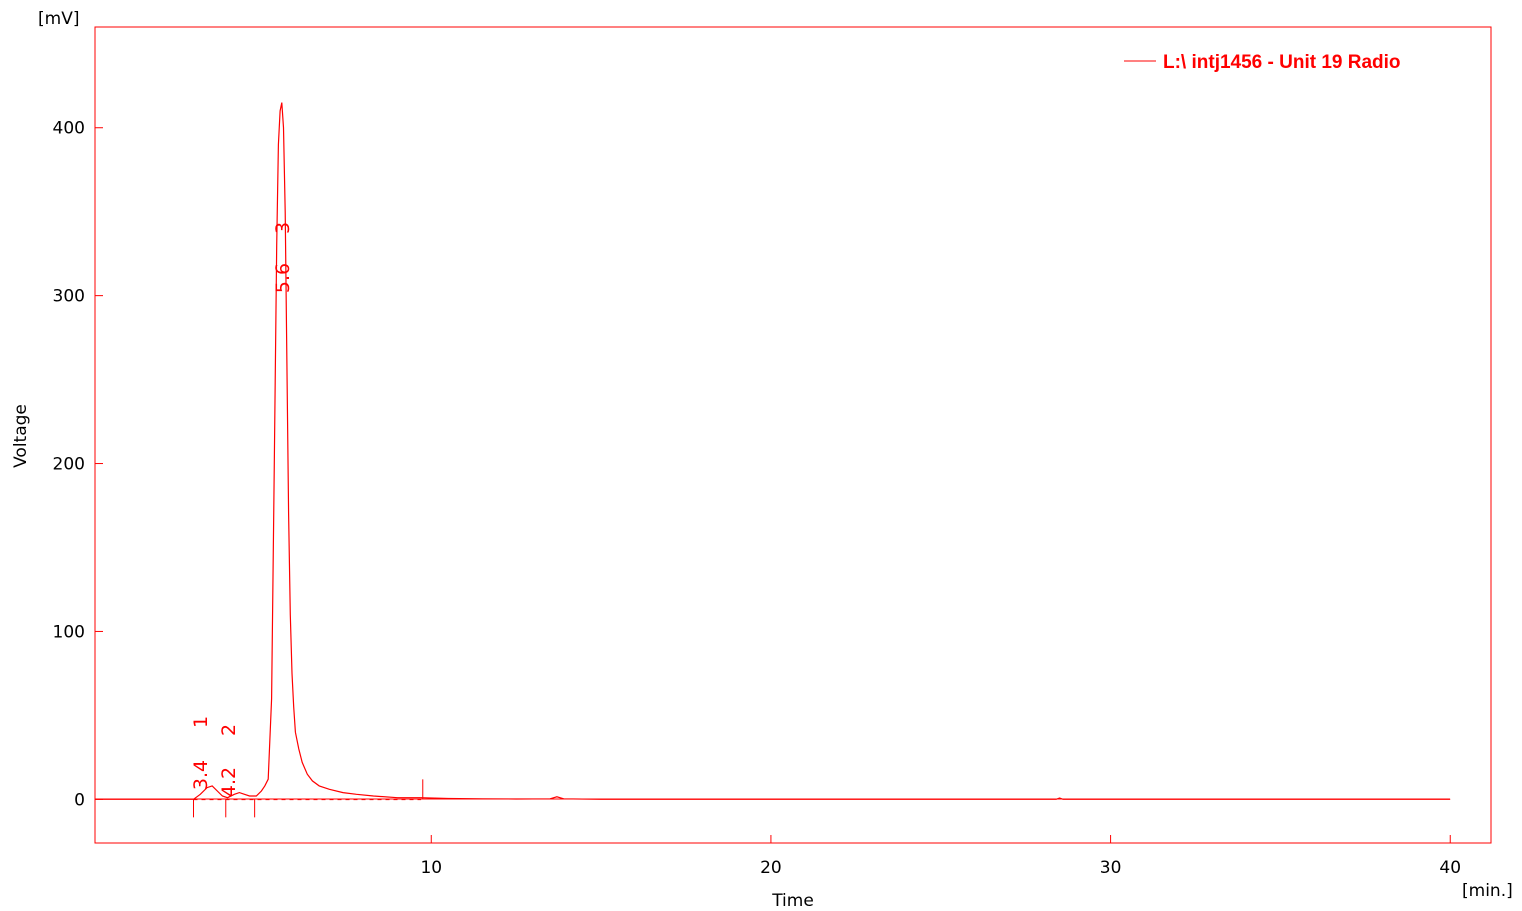 This screenshot has height=911, width=1522. I want to click on y-ticks: 0 100 200 300 400, so click(78, 464).